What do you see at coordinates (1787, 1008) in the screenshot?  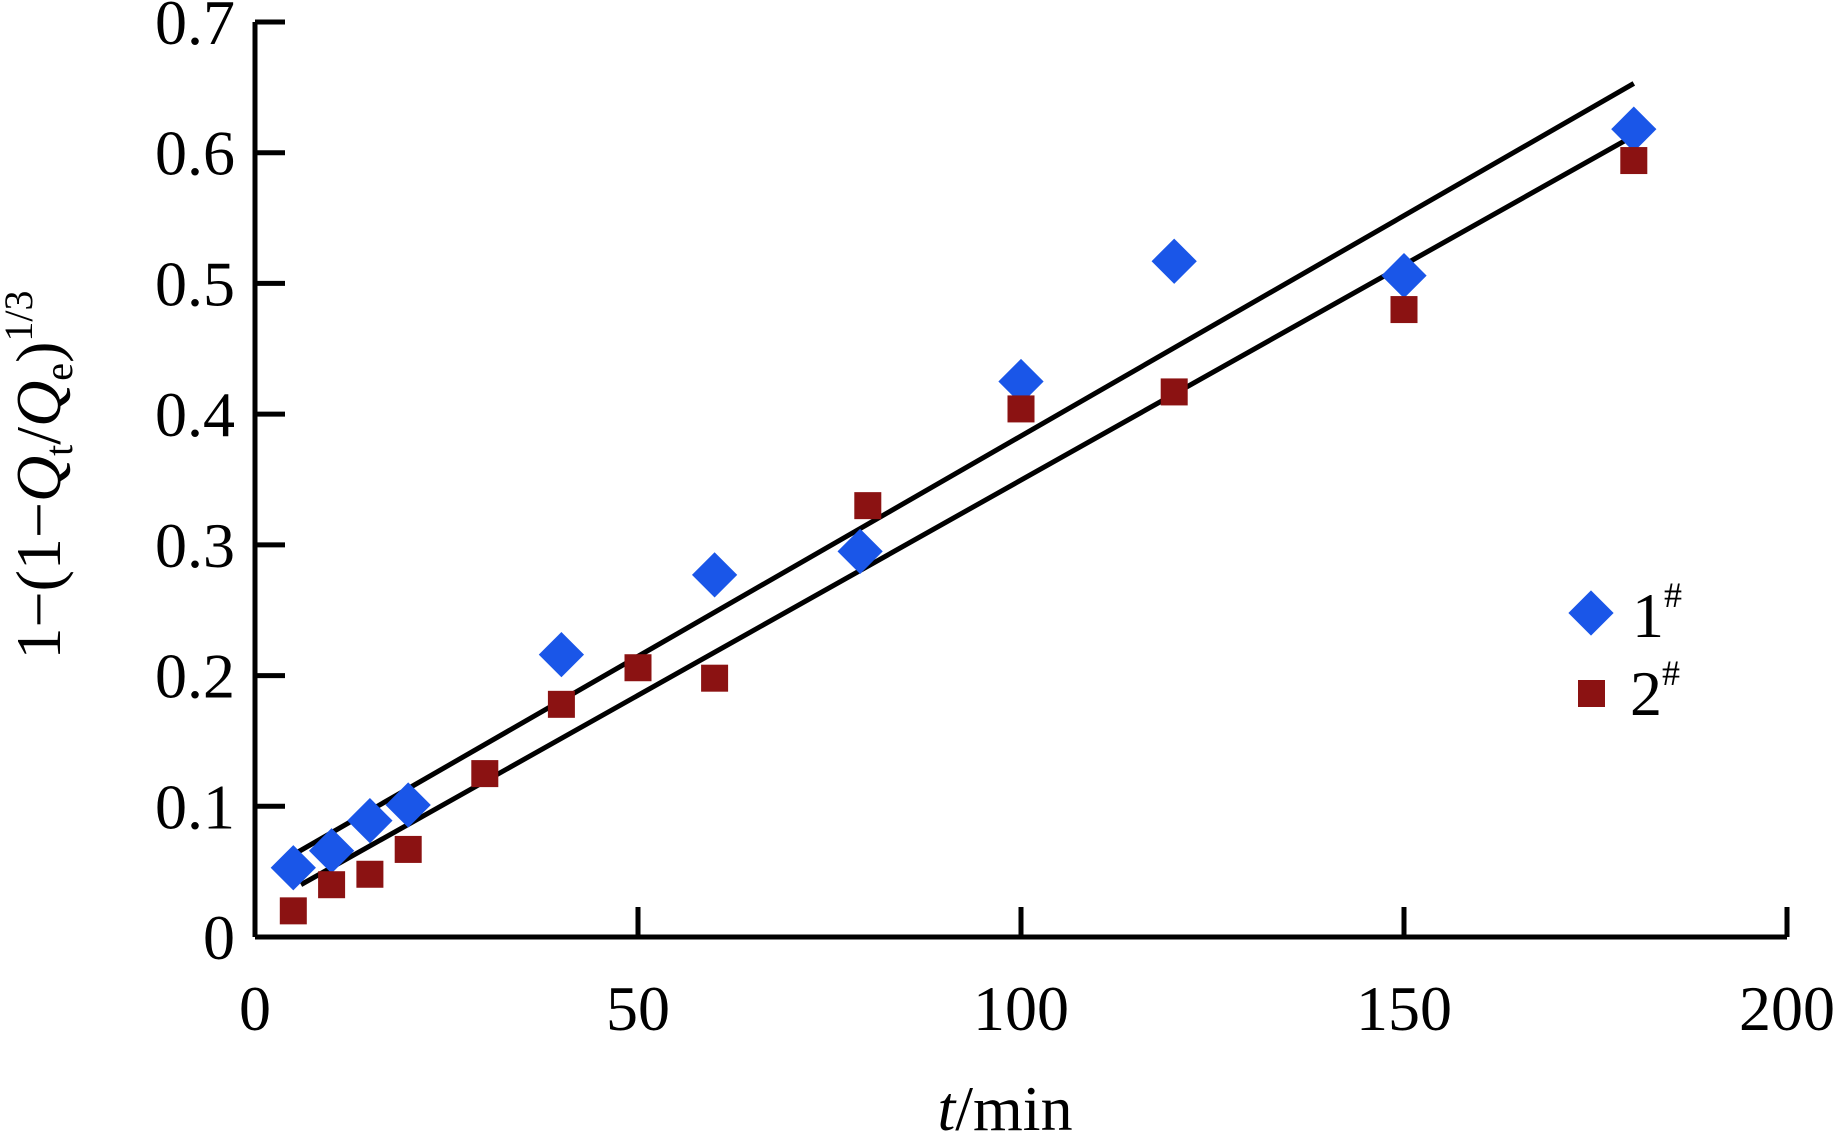 I see `x-tick-label: 200` at bounding box center [1787, 1008].